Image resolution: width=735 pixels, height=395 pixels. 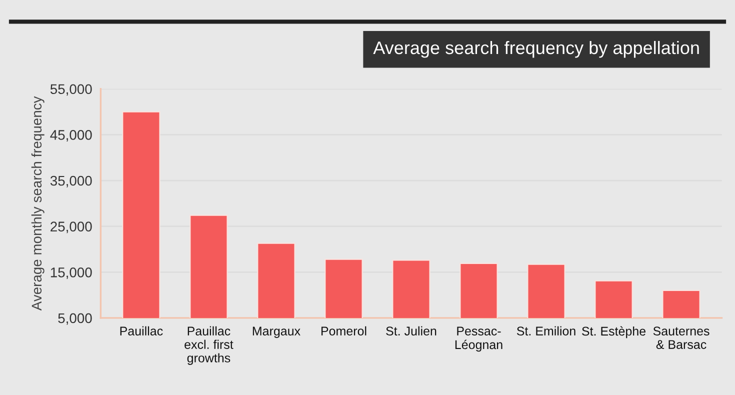 What do you see at coordinates (276, 332) in the screenshot?
I see `x-tick-label: Margaux` at bounding box center [276, 332].